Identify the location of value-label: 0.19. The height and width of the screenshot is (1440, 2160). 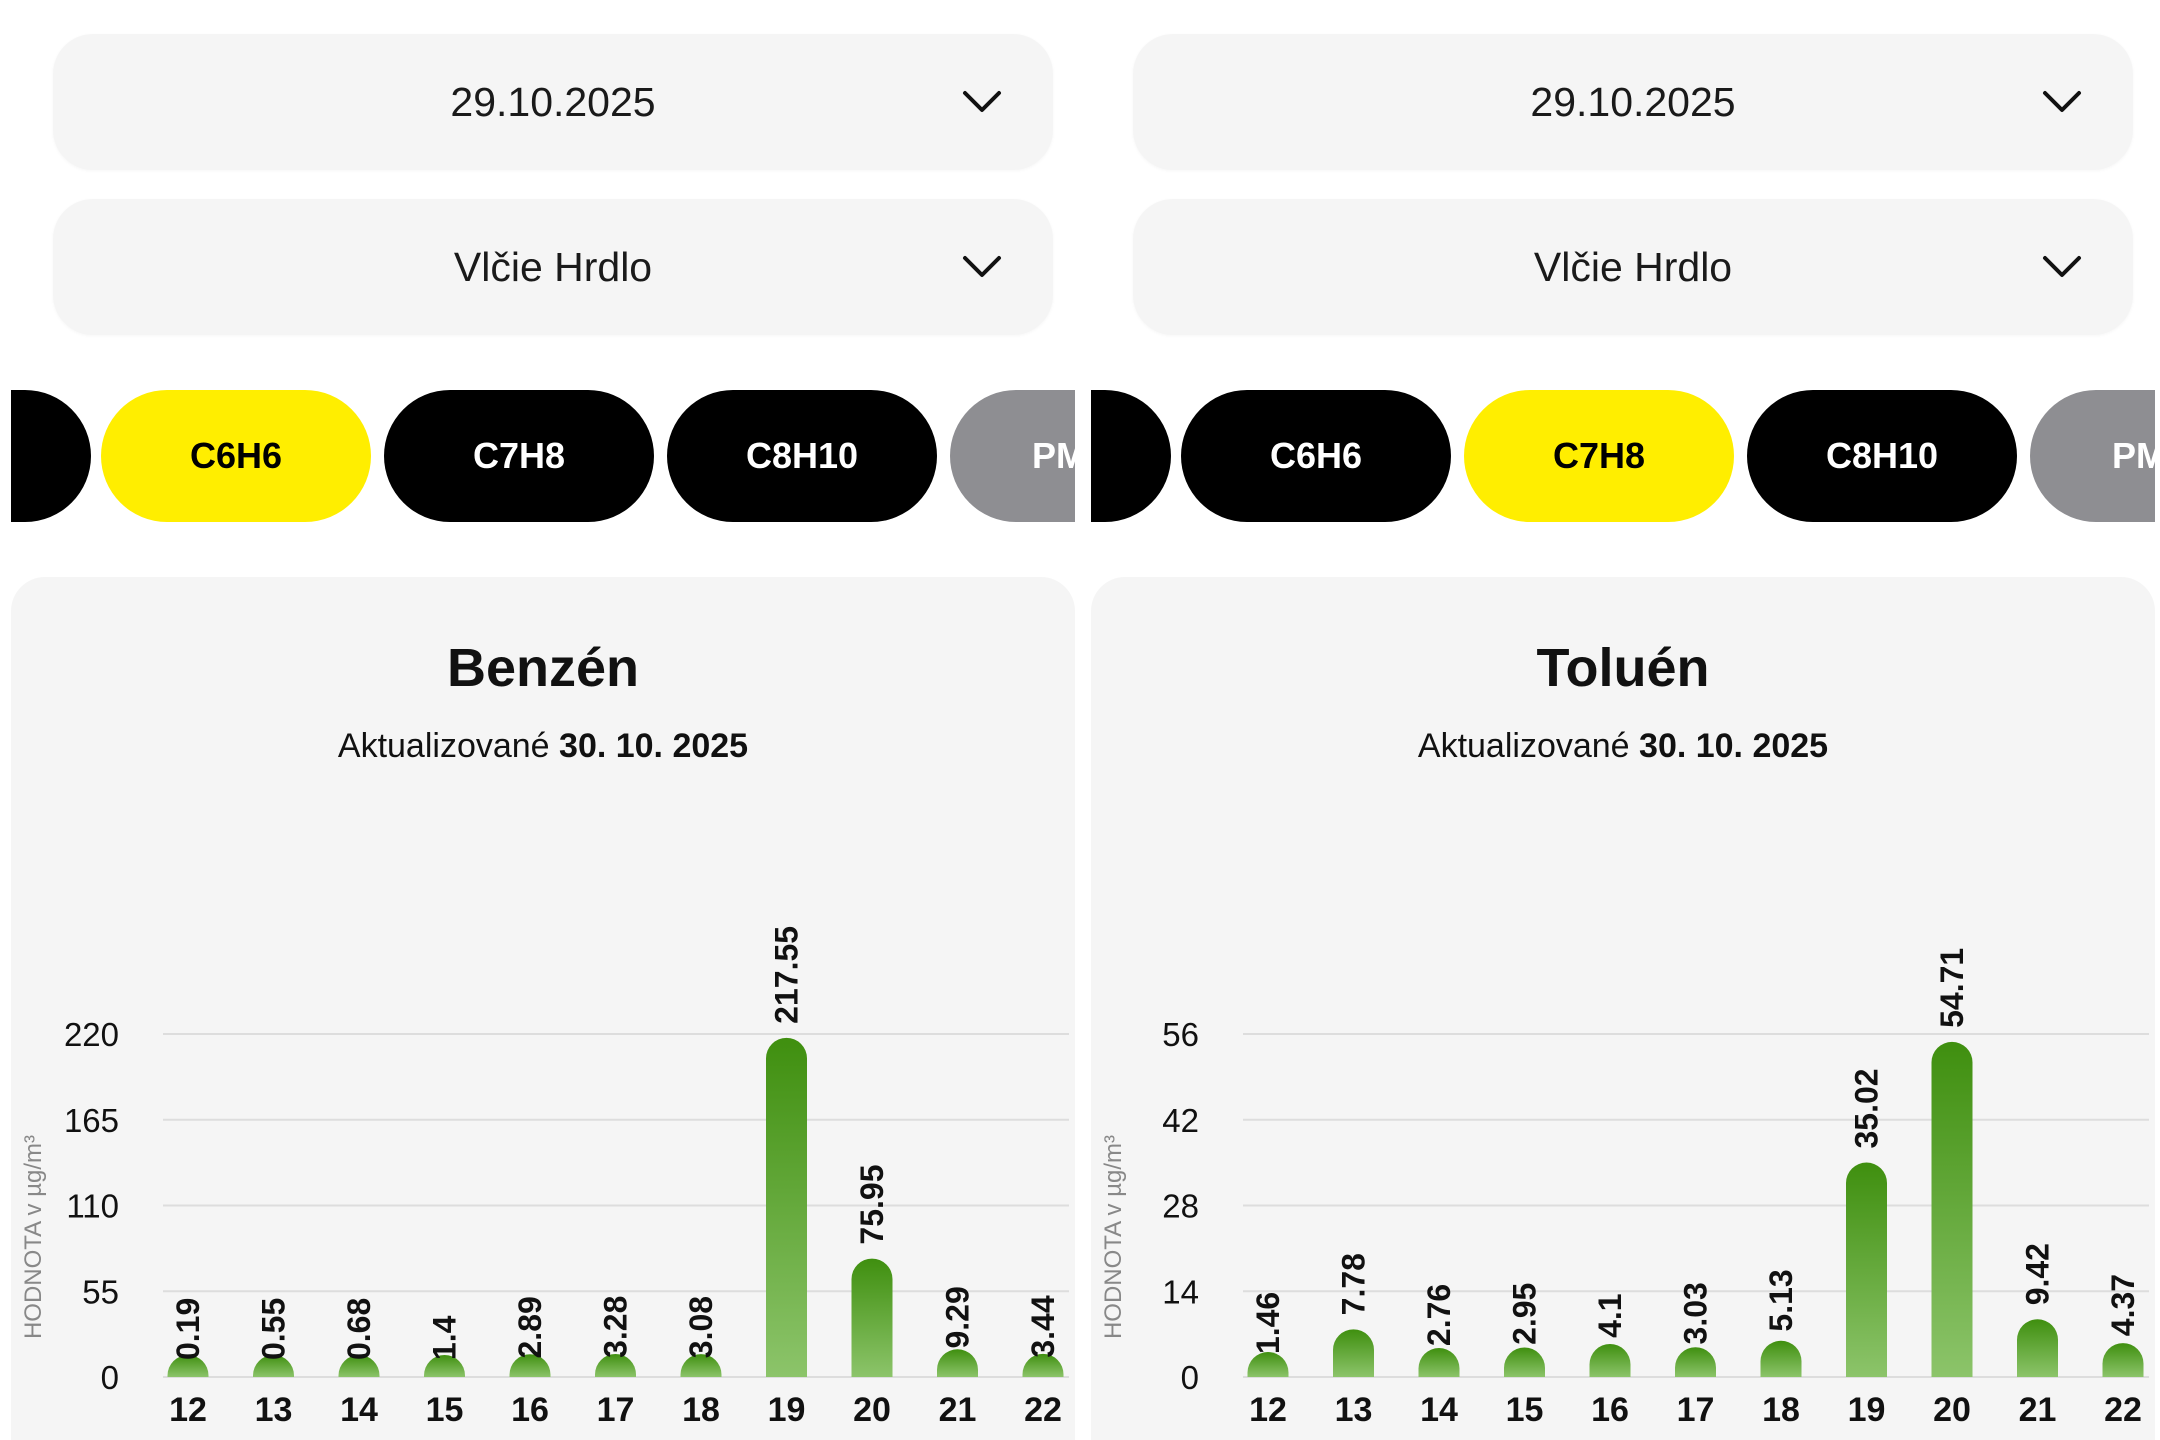
(188, 1329).